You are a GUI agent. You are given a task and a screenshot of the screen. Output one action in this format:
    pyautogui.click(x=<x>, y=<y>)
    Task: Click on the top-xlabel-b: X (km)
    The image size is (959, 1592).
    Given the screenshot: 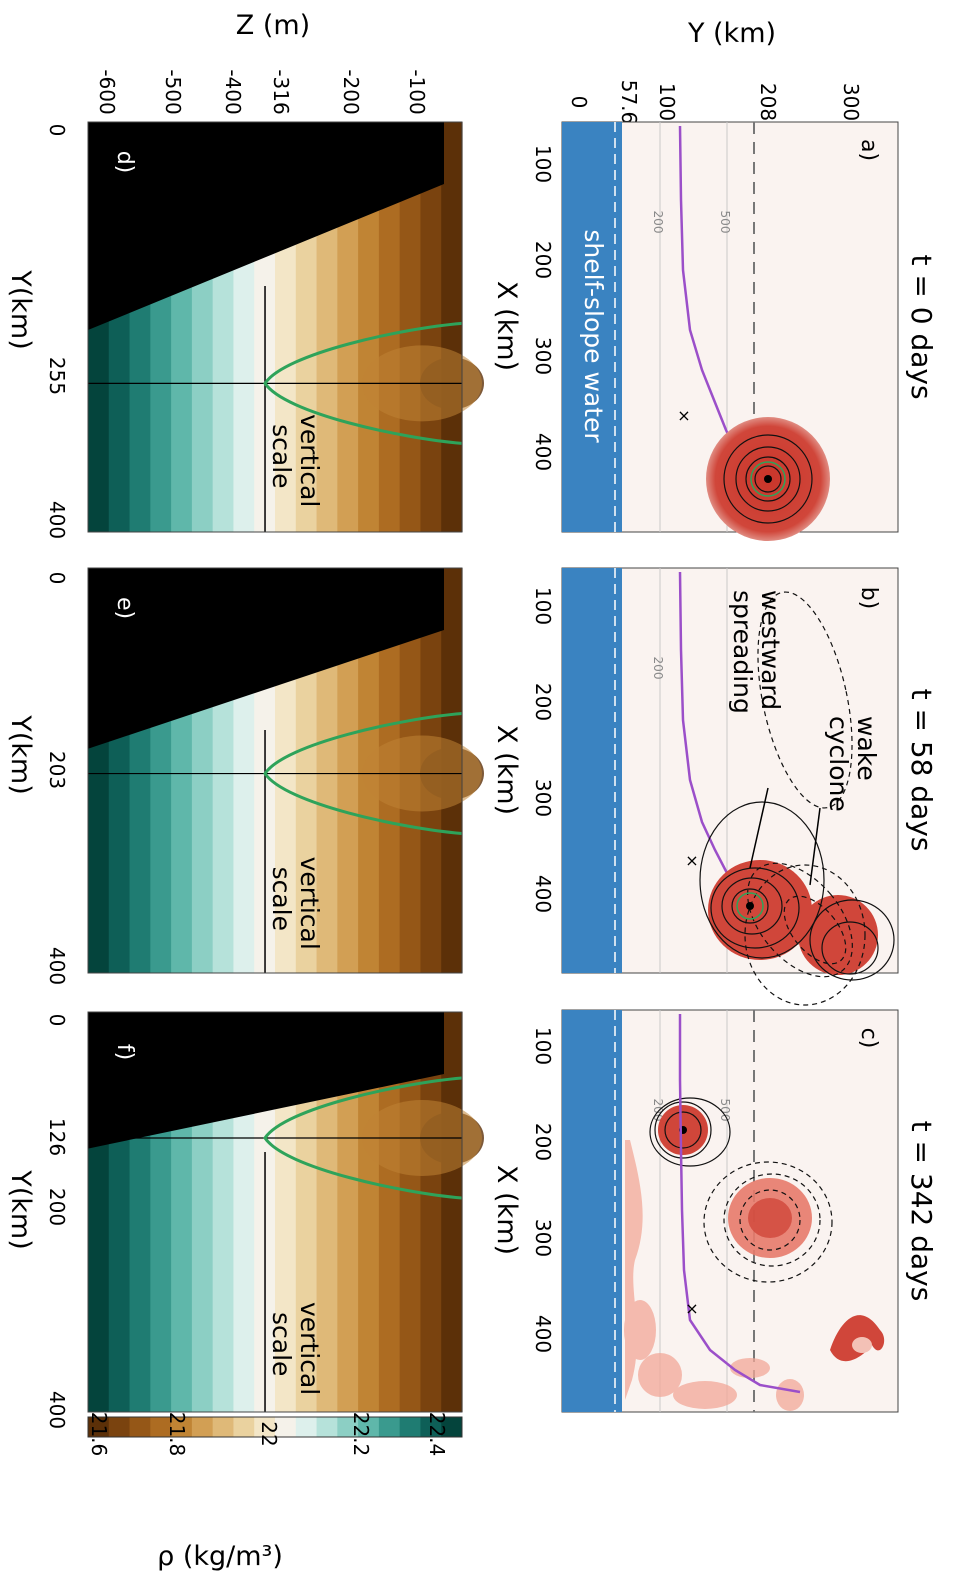 What is the action you would take?
    pyautogui.click(x=506, y=770)
    